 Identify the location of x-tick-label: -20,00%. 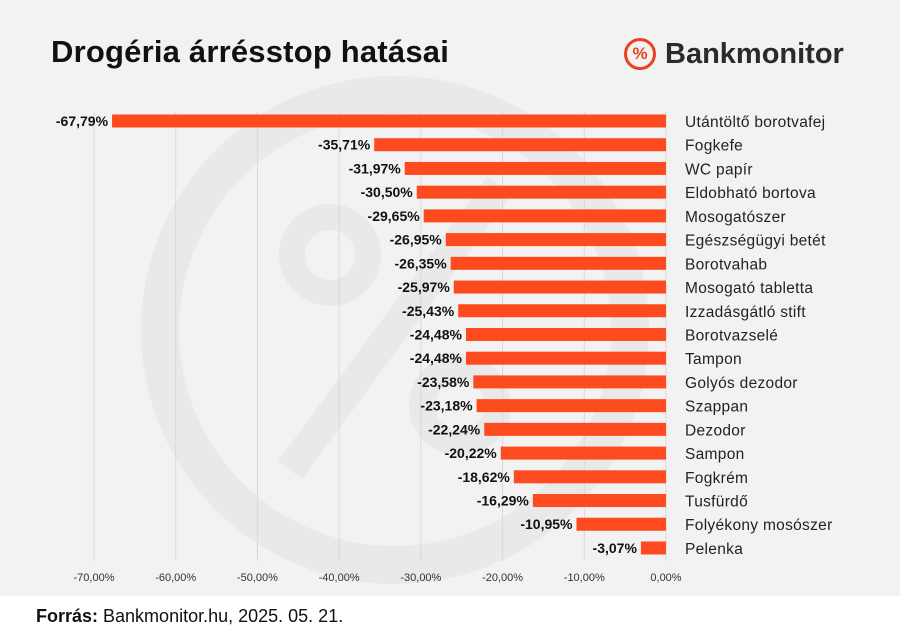
(502, 578).